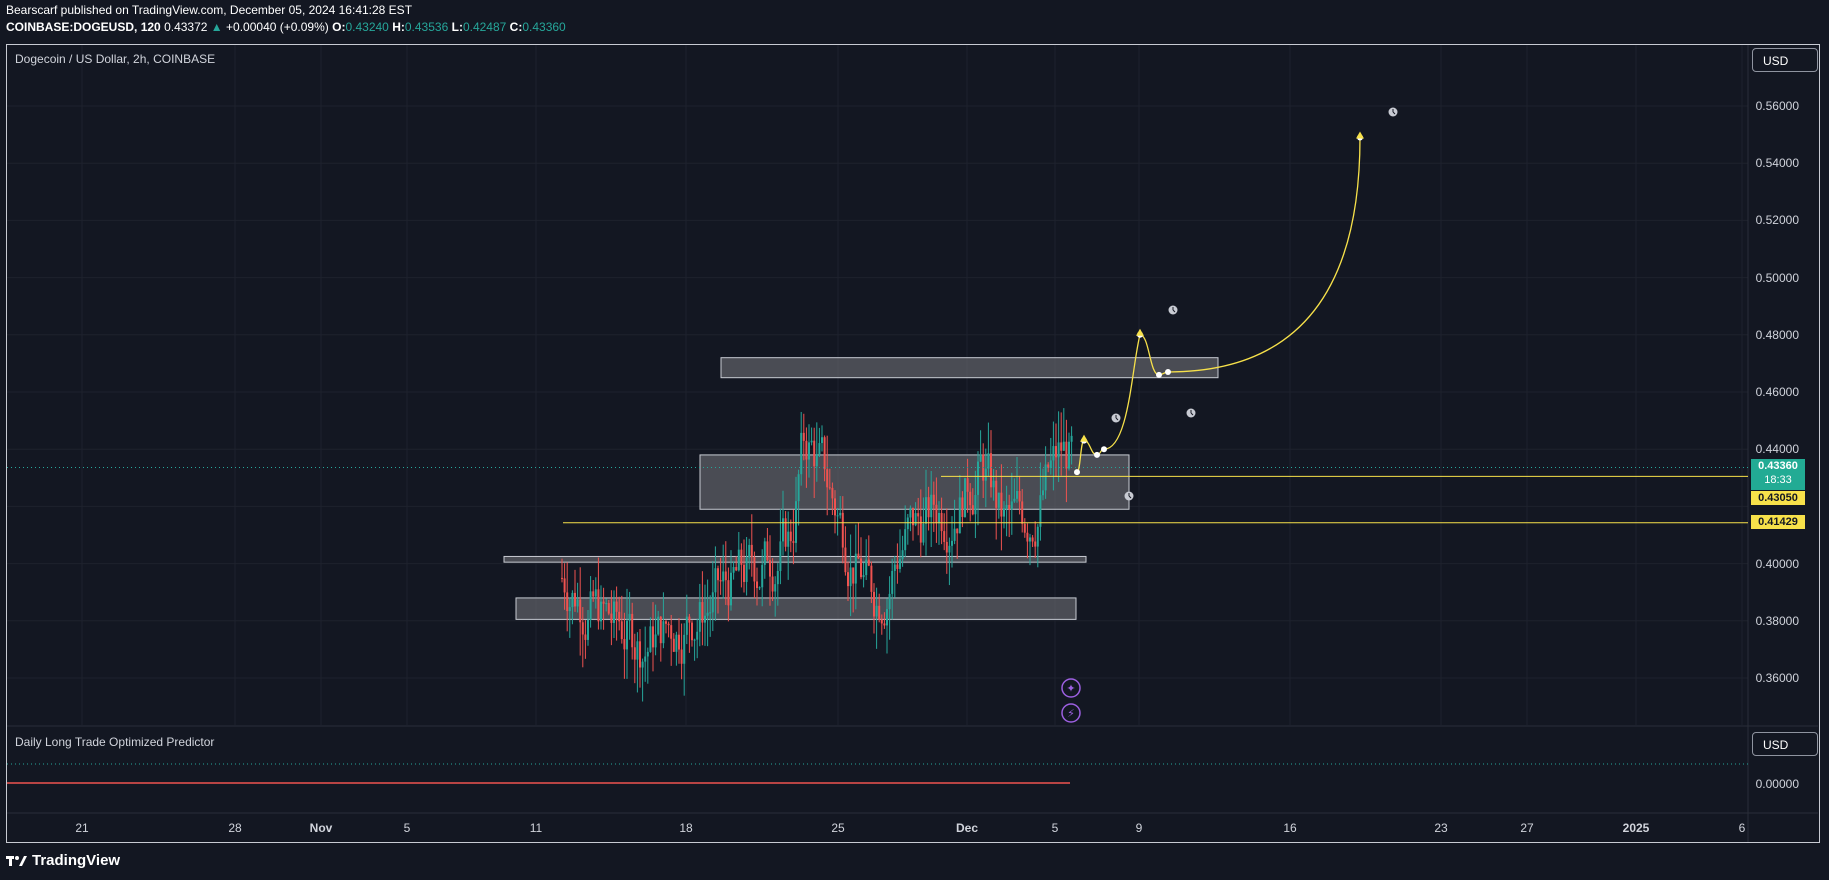 The image size is (1829, 880). I want to click on date-tick: 25, so click(838, 828).